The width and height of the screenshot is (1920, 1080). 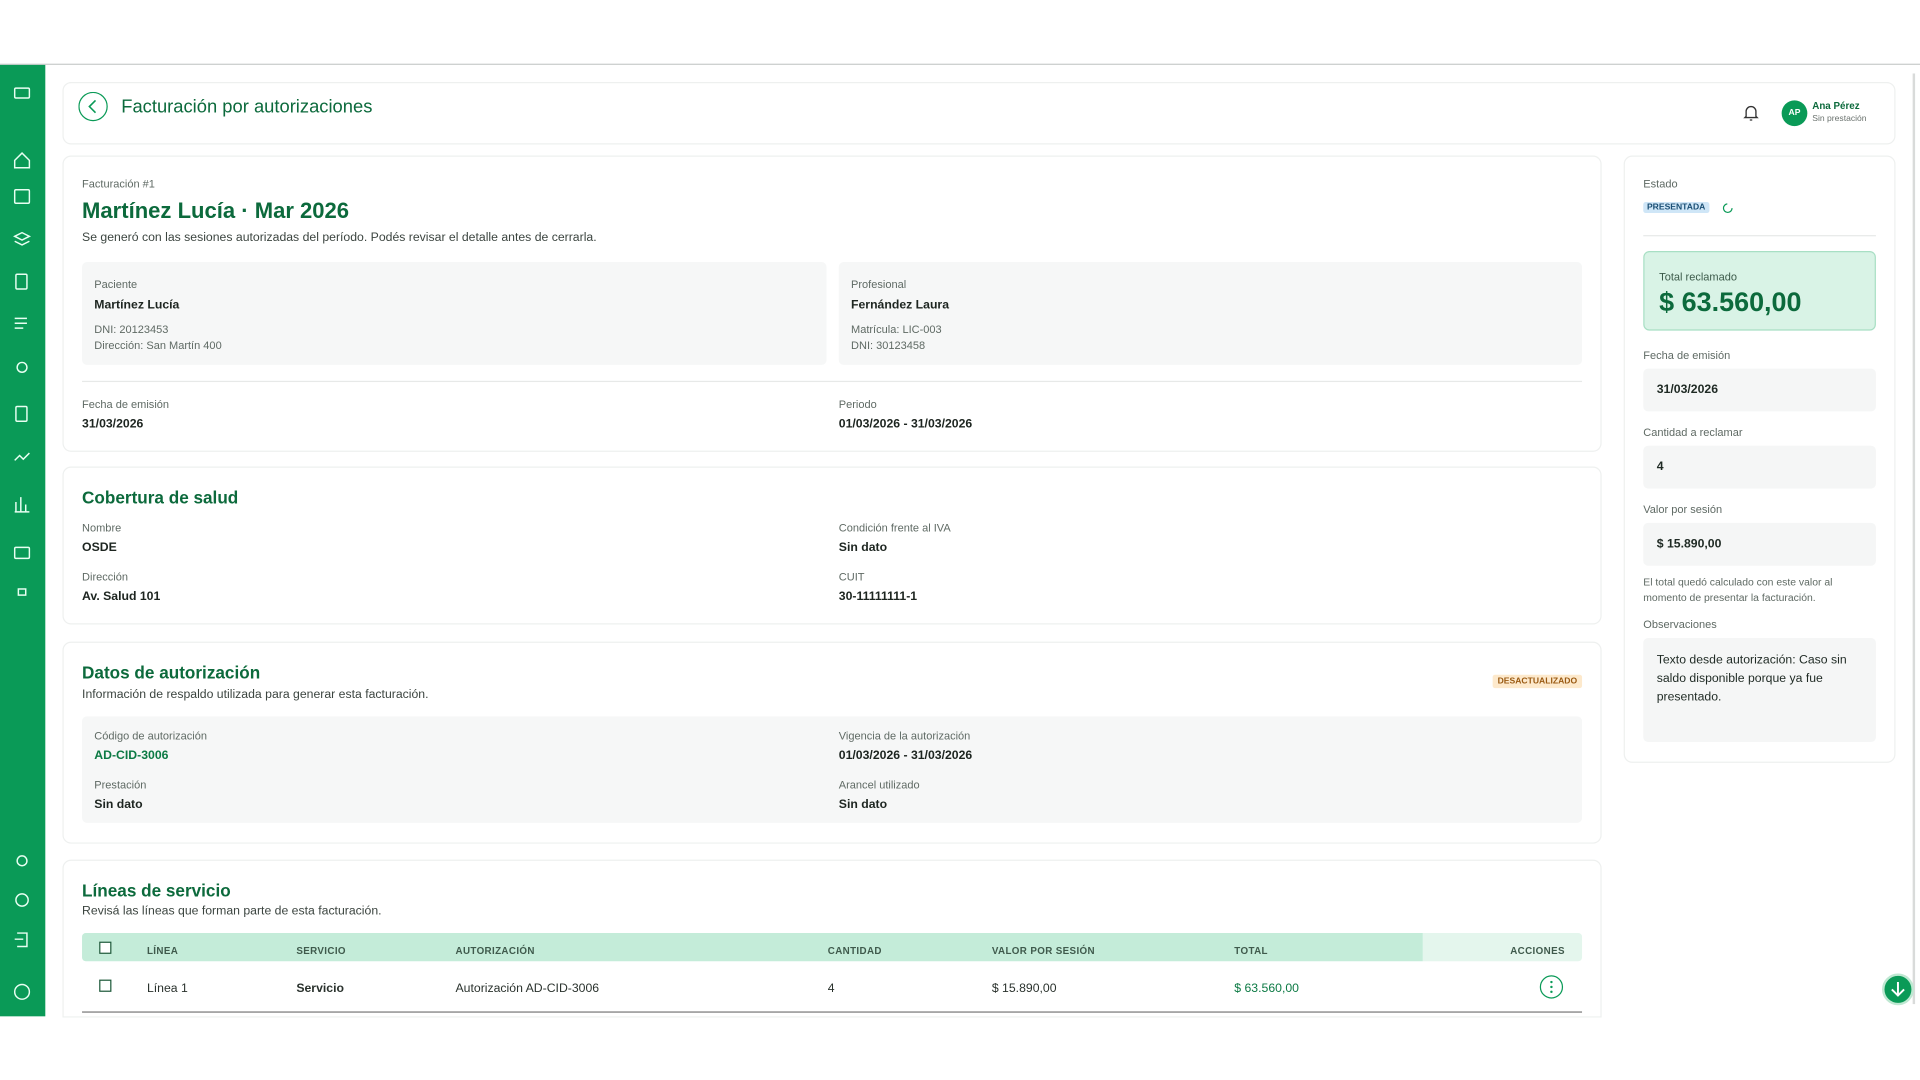 I want to click on field-label: Nombre, so click(x=102, y=527).